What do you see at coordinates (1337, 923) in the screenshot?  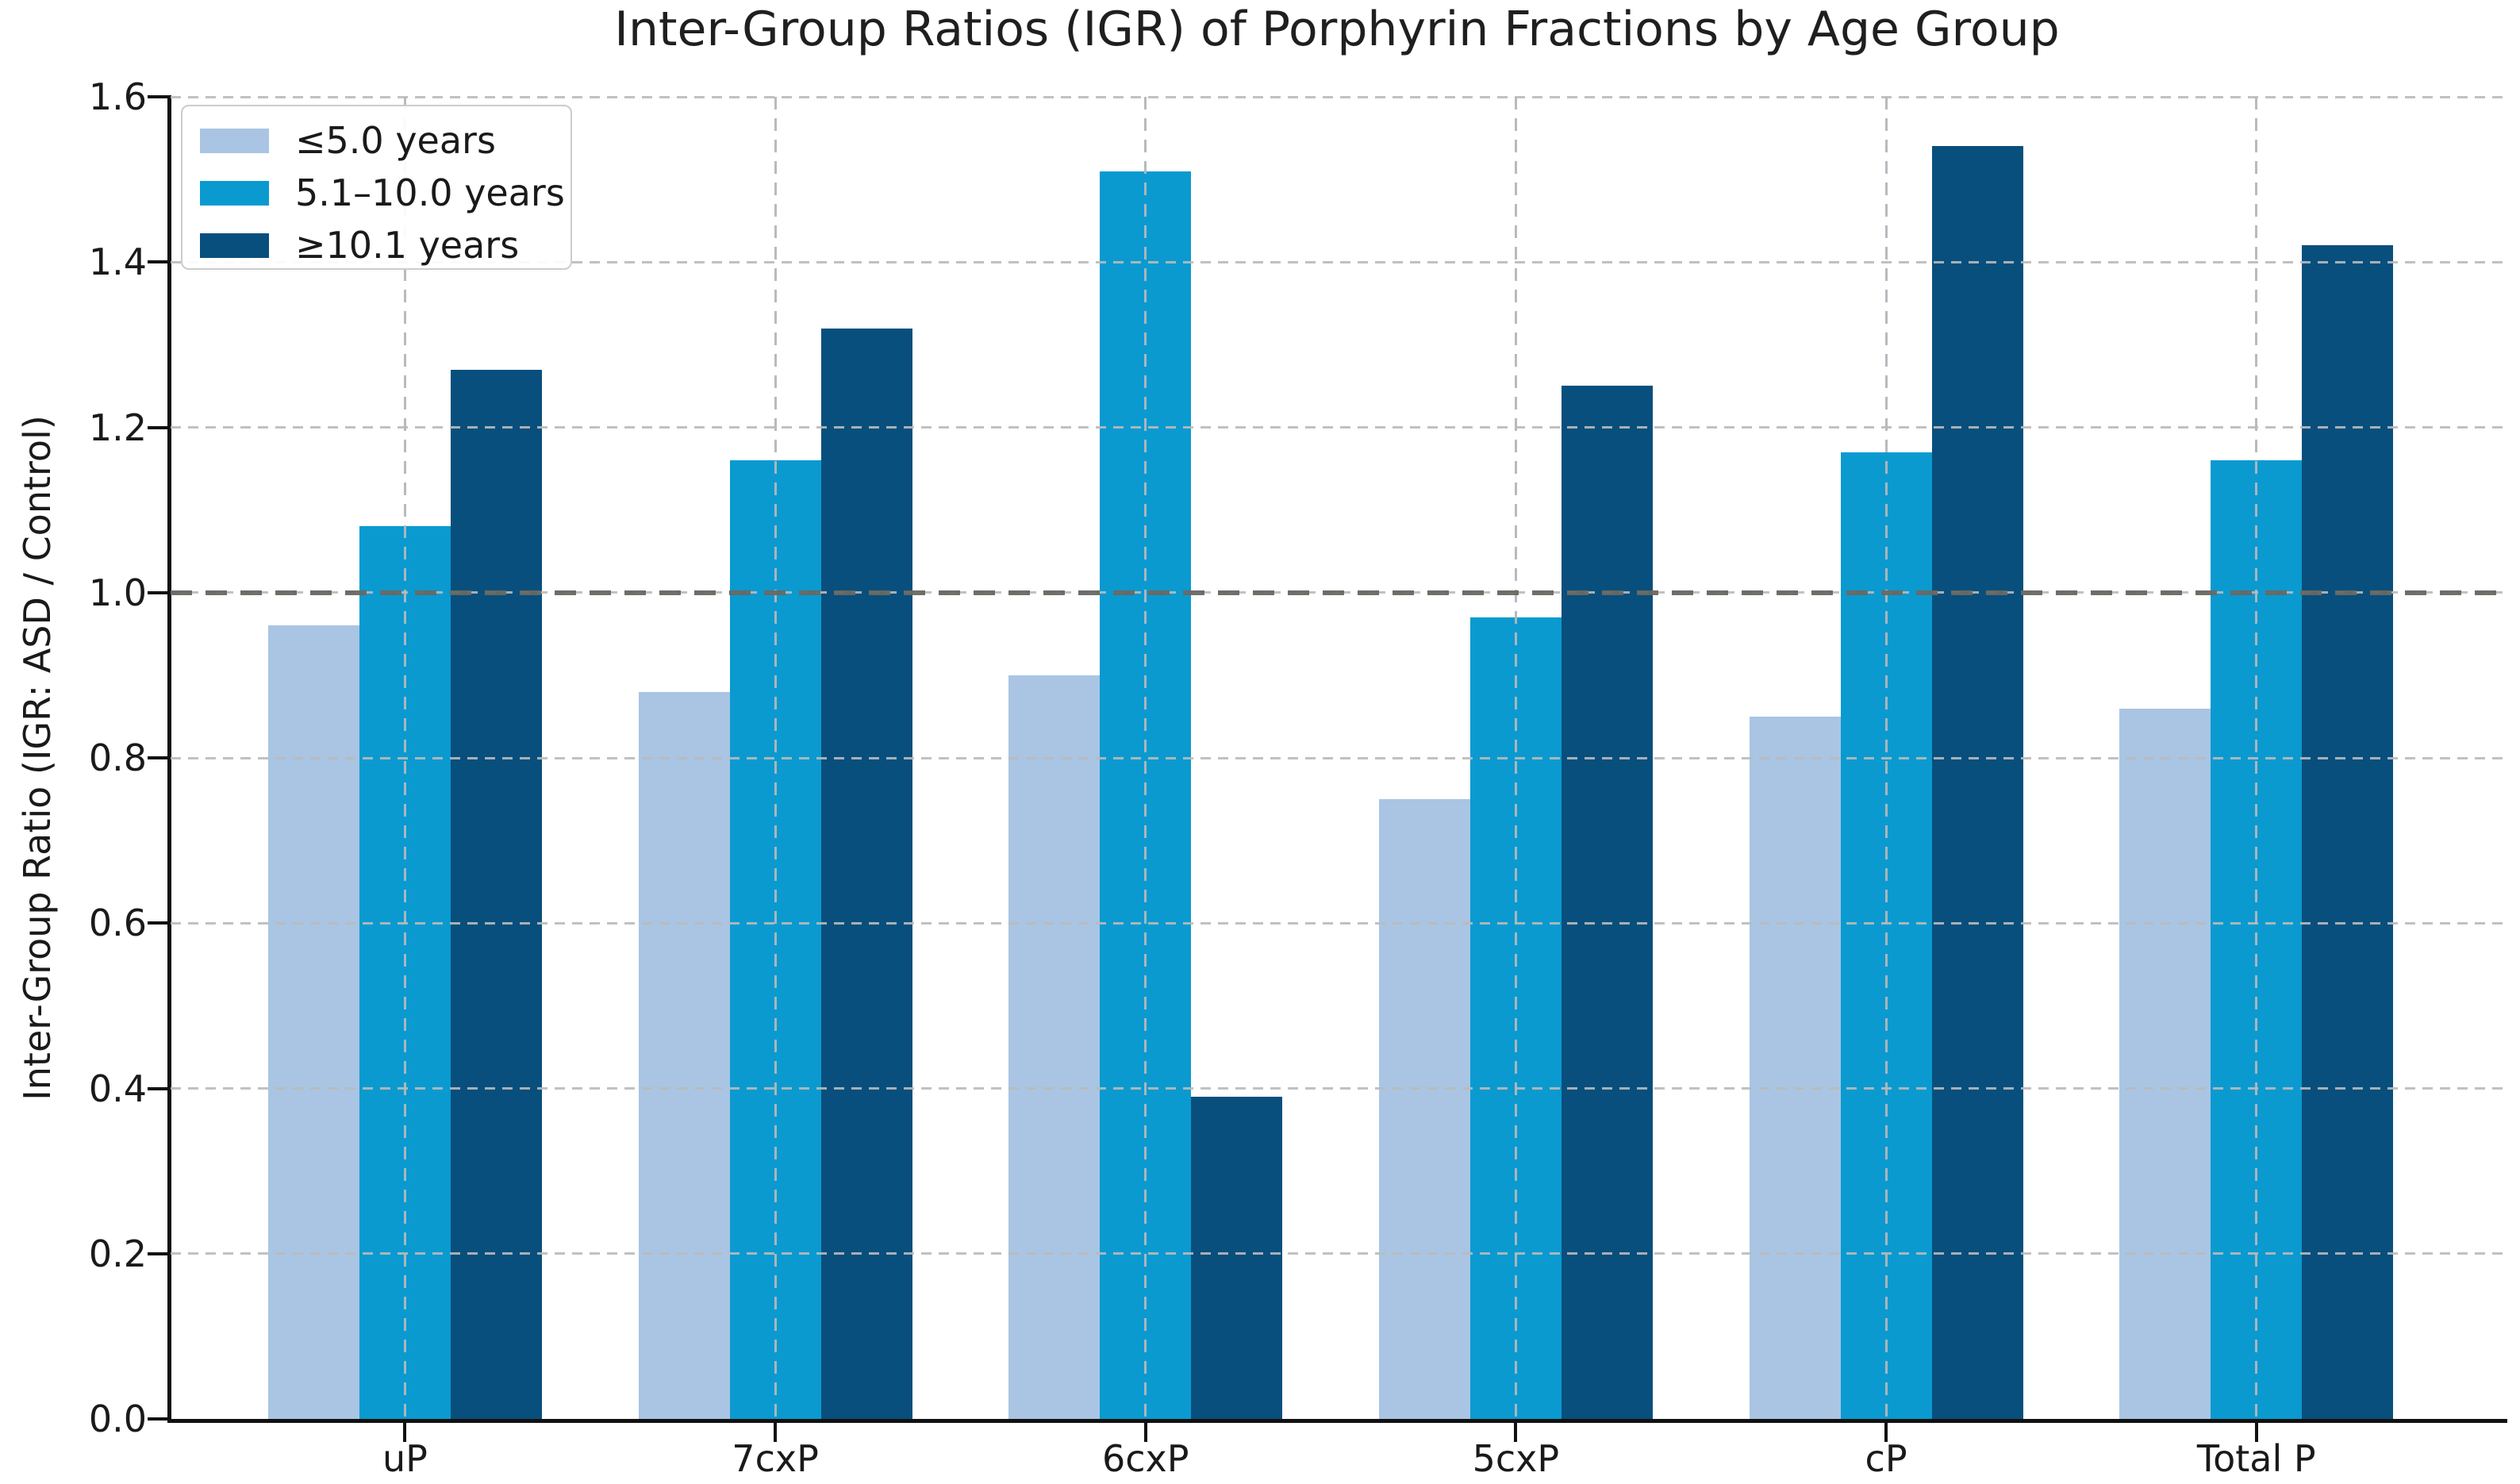 I see `h-gridline-0.6` at bounding box center [1337, 923].